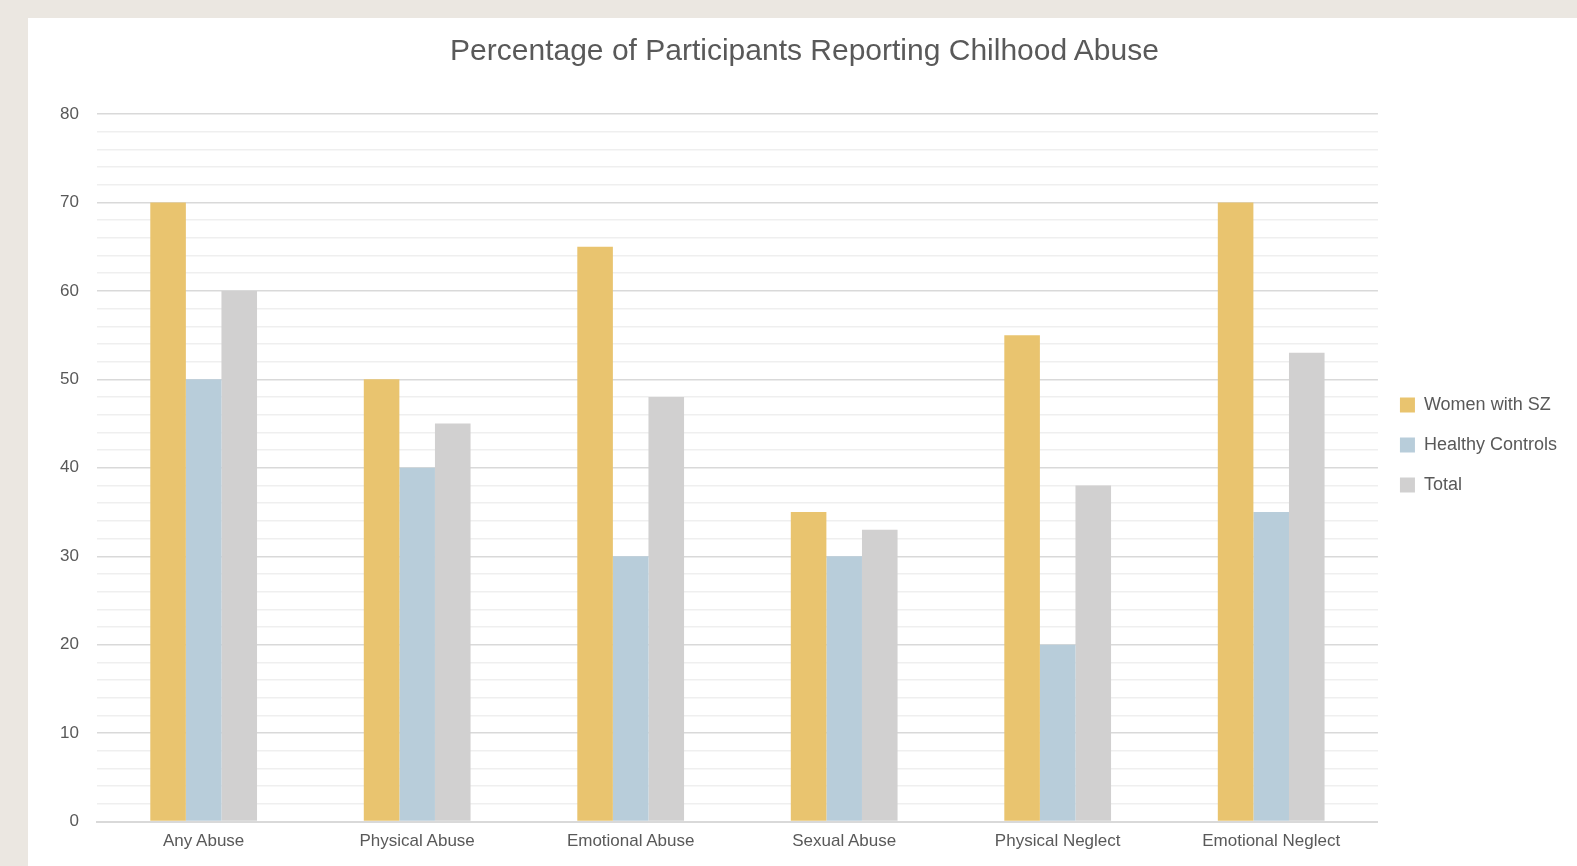  What do you see at coordinates (804, 50) in the screenshot?
I see `chart-title: Percentage of Participants Reporting Chilhood Abuse` at bounding box center [804, 50].